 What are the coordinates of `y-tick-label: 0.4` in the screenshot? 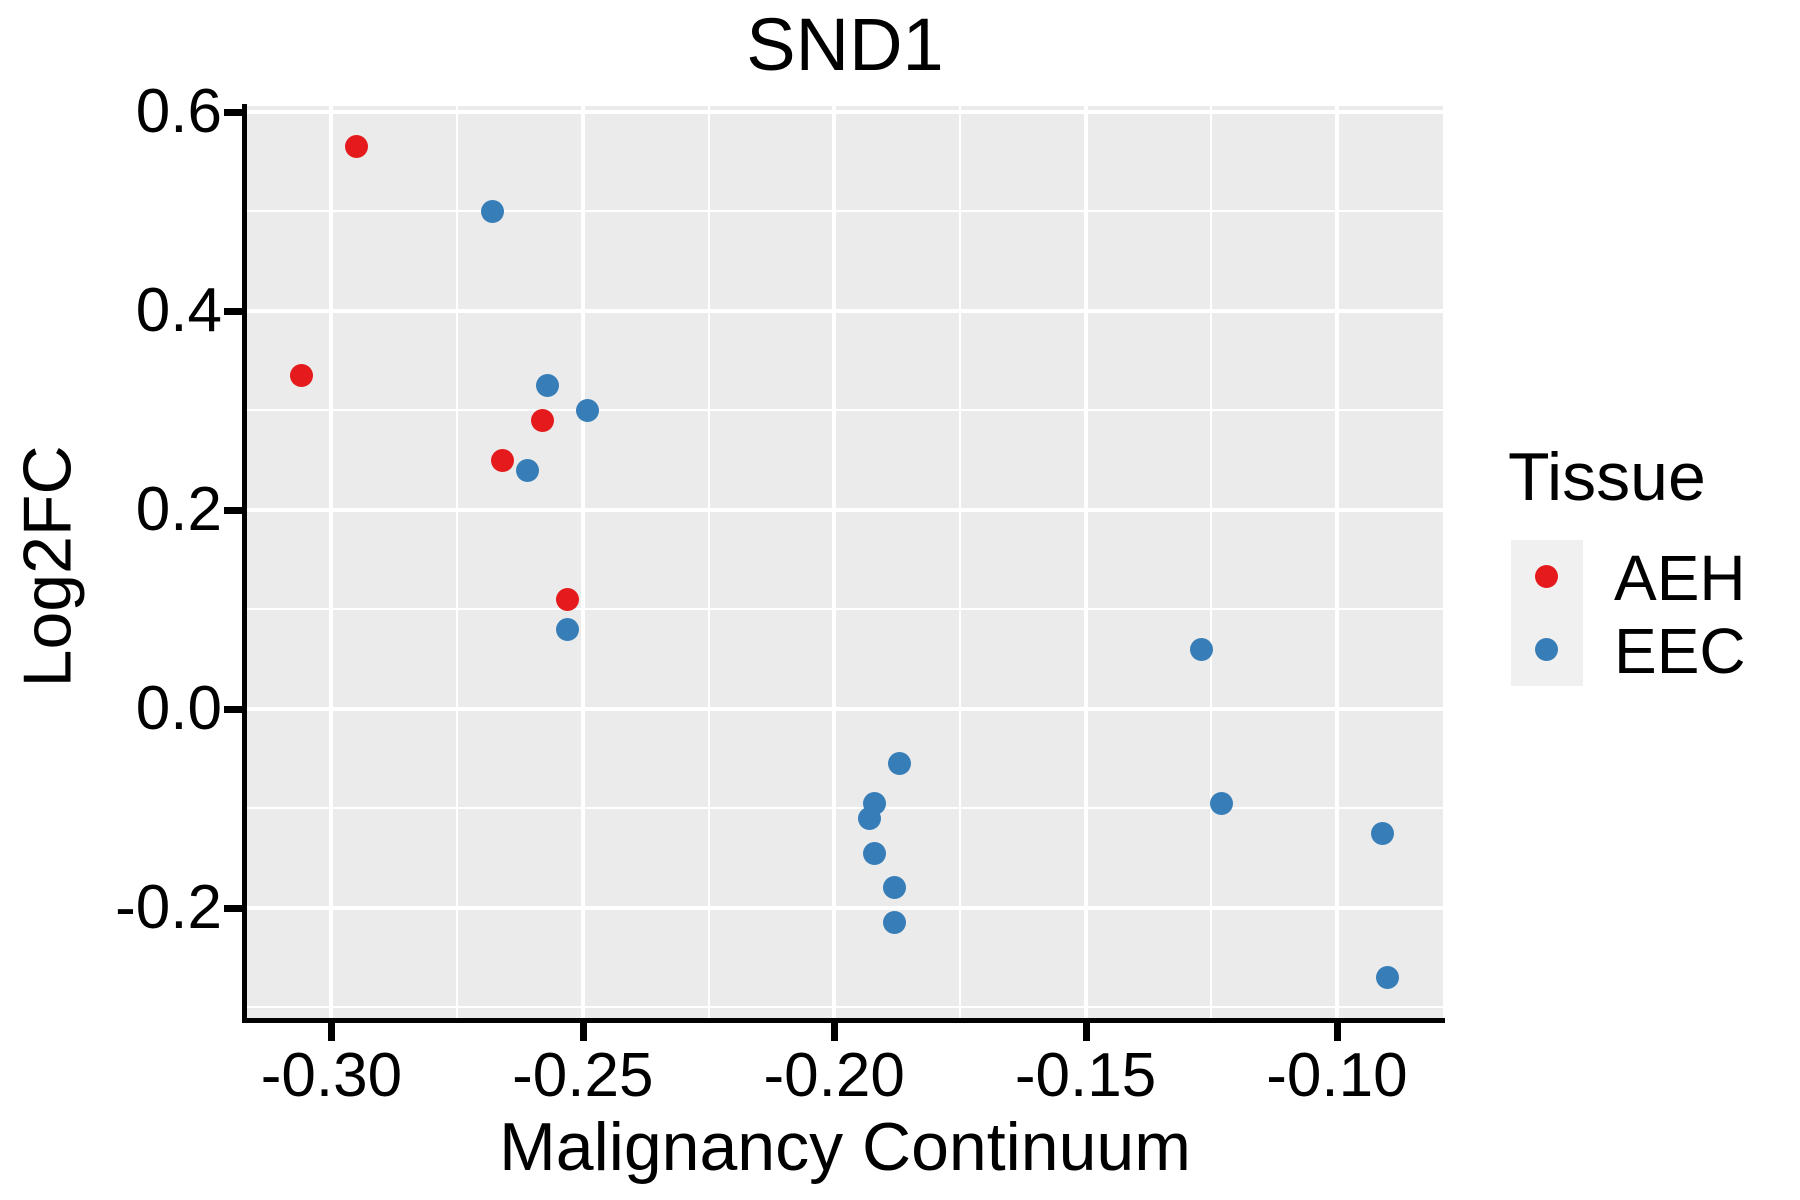 It's located at (178, 310).